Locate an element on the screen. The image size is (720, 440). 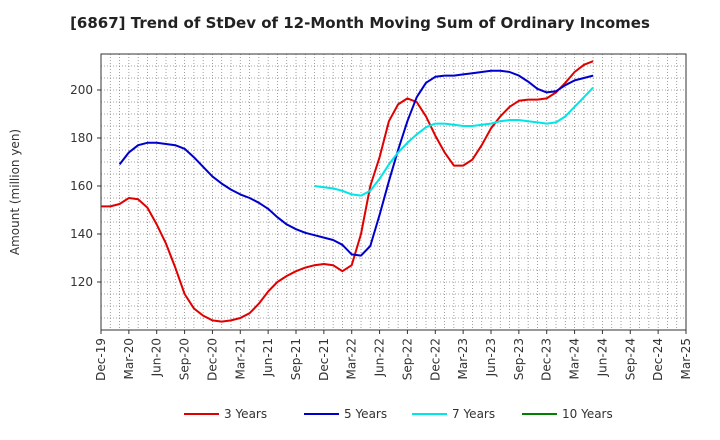
x-tick-label: Mar-21 is located at coordinates (240, 358).